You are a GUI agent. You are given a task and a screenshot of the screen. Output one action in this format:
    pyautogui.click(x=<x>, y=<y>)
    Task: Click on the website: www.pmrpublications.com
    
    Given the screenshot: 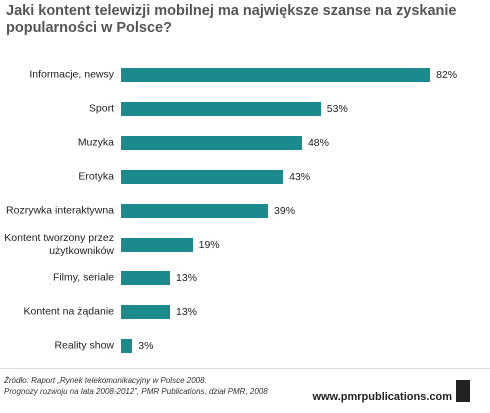 What is the action you would take?
    pyautogui.click(x=382, y=397)
    